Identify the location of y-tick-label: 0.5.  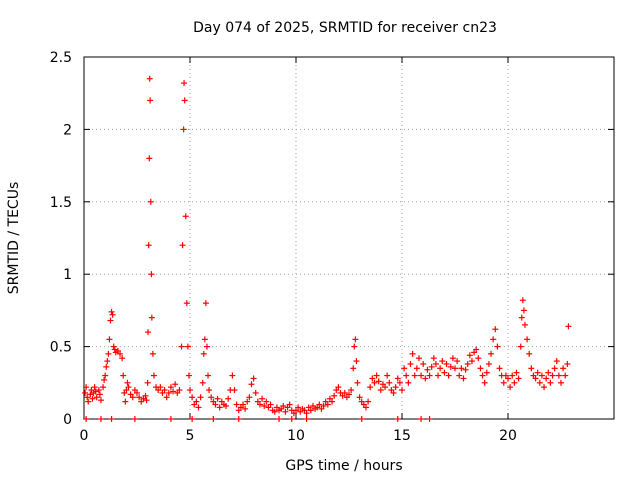
(61, 348).